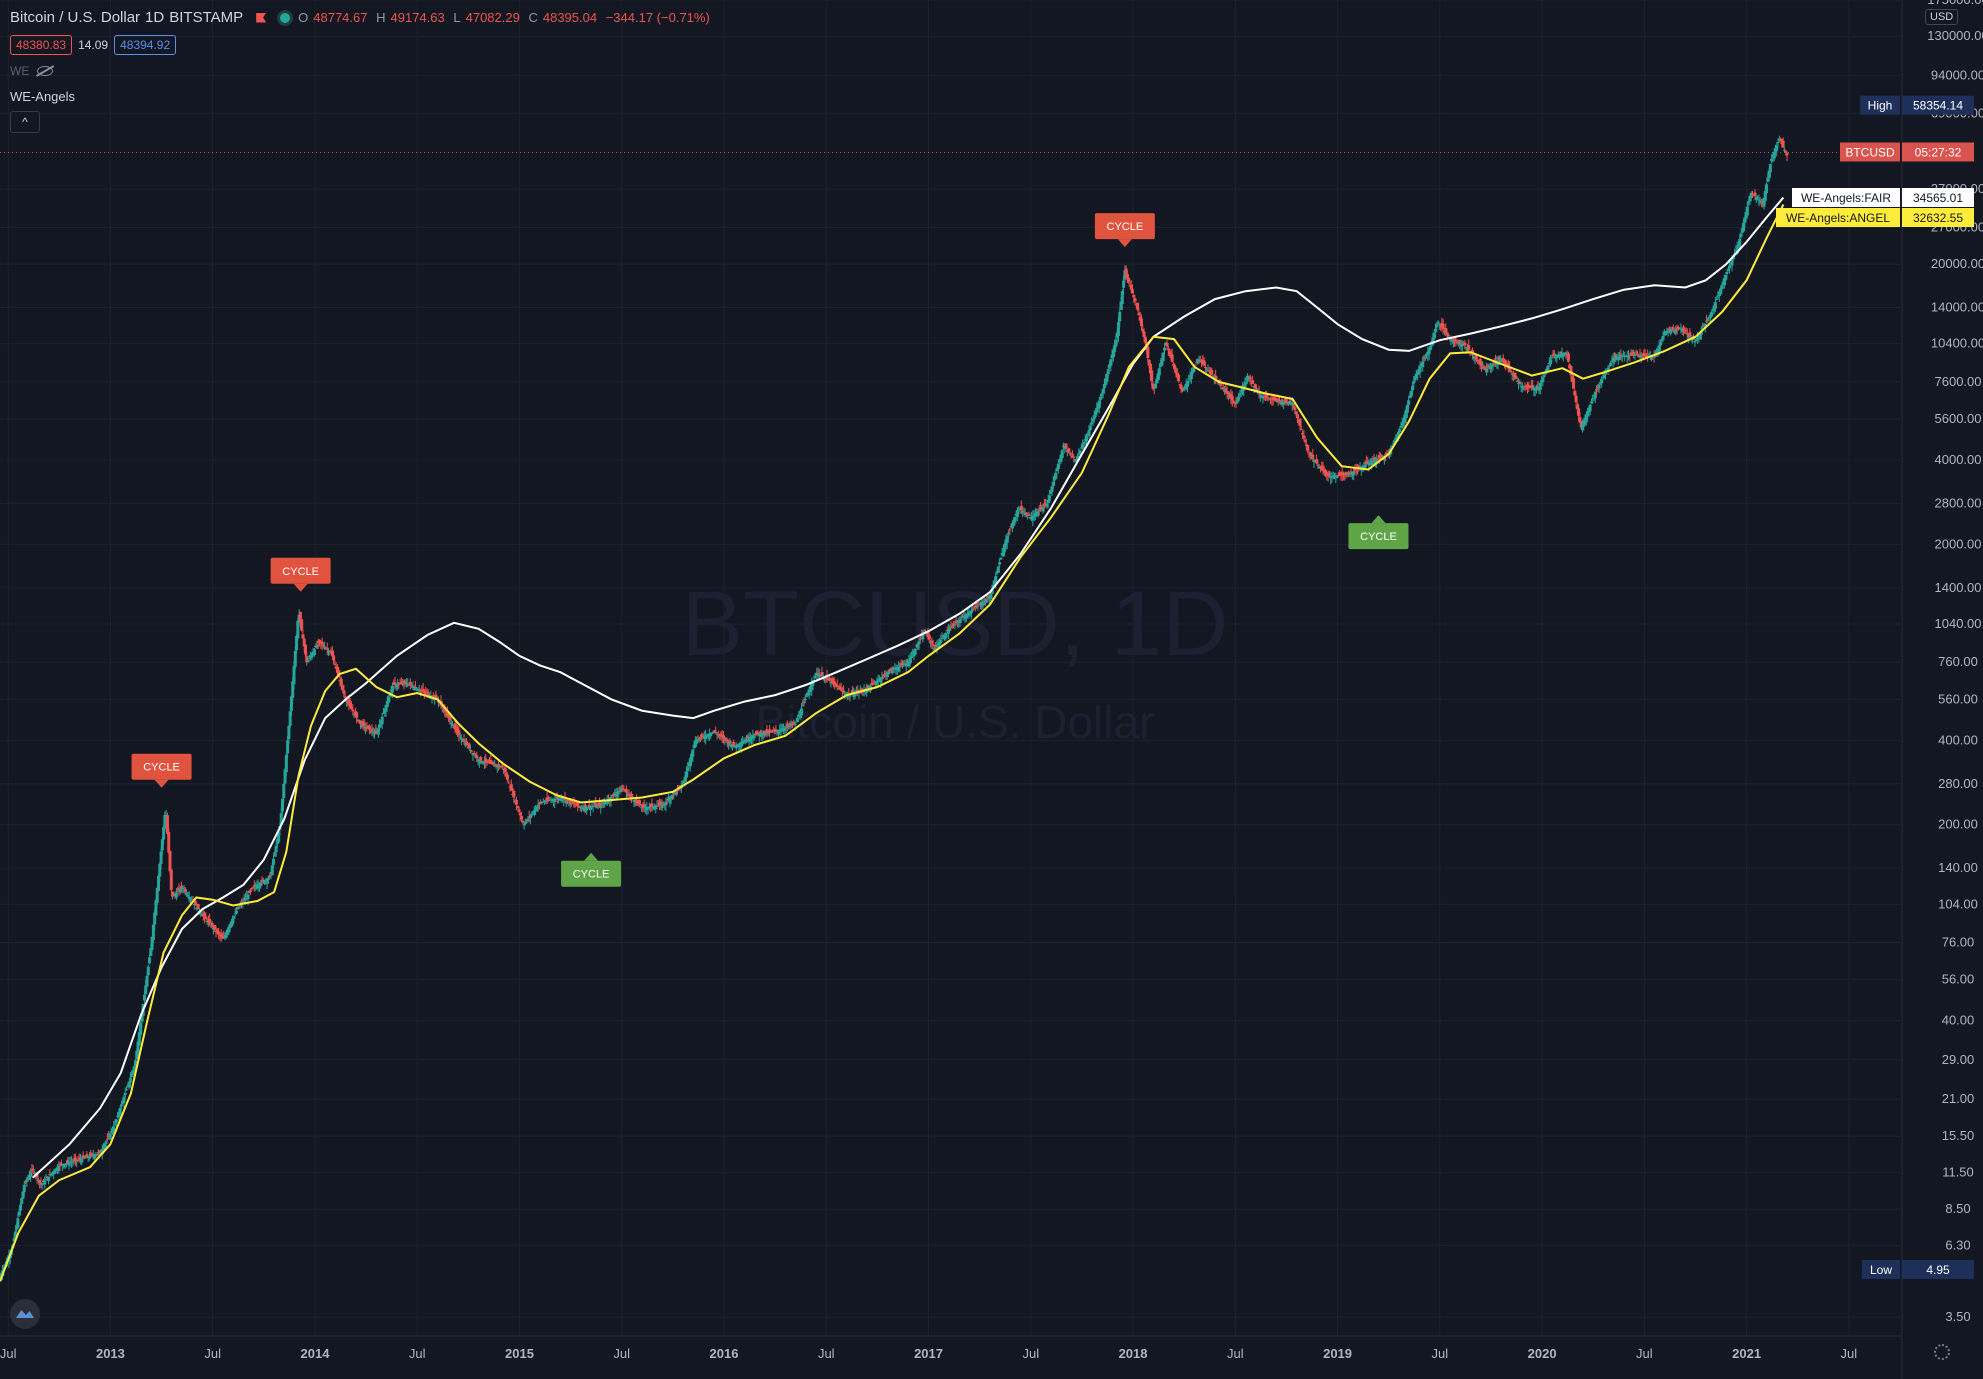  What do you see at coordinates (41, 45) in the screenshot?
I see `bid-price-button: 48380.83` at bounding box center [41, 45].